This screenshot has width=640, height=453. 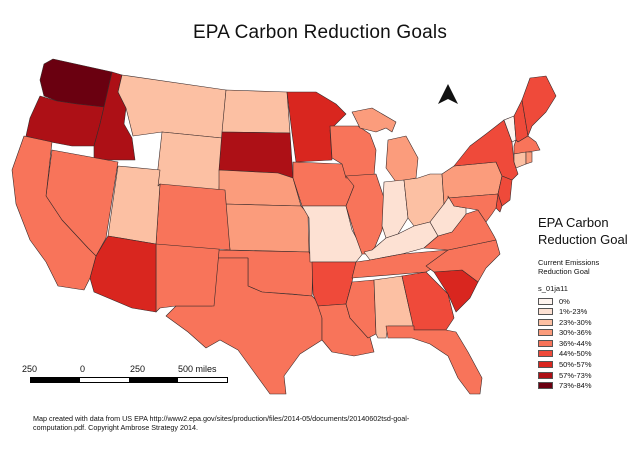 What do you see at coordinates (575, 343) in the screenshot?
I see `legend-label: 36%-44%` at bounding box center [575, 343].